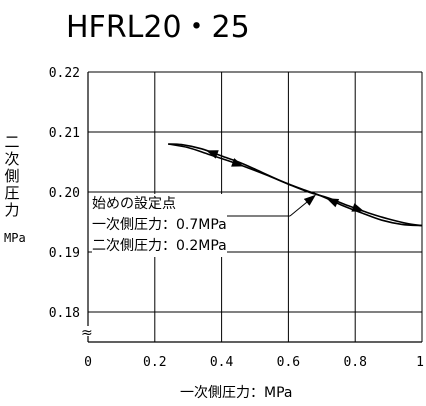 This screenshot has width=426, height=406. What do you see at coordinates (154, 362) in the screenshot?
I see `x-tick-label-1: 0.2` at bounding box center [154, 362].